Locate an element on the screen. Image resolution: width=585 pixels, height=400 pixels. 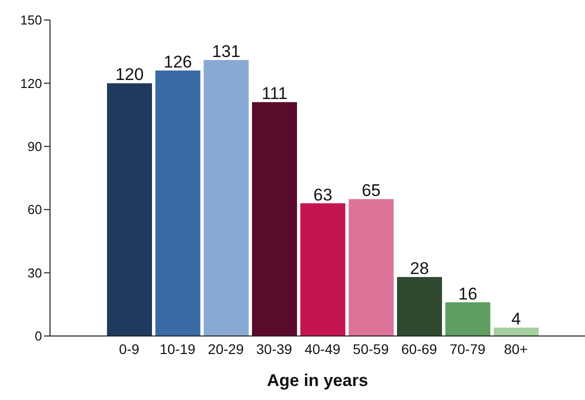
y-tick-label: 60 is located at coordinates (35, 210).